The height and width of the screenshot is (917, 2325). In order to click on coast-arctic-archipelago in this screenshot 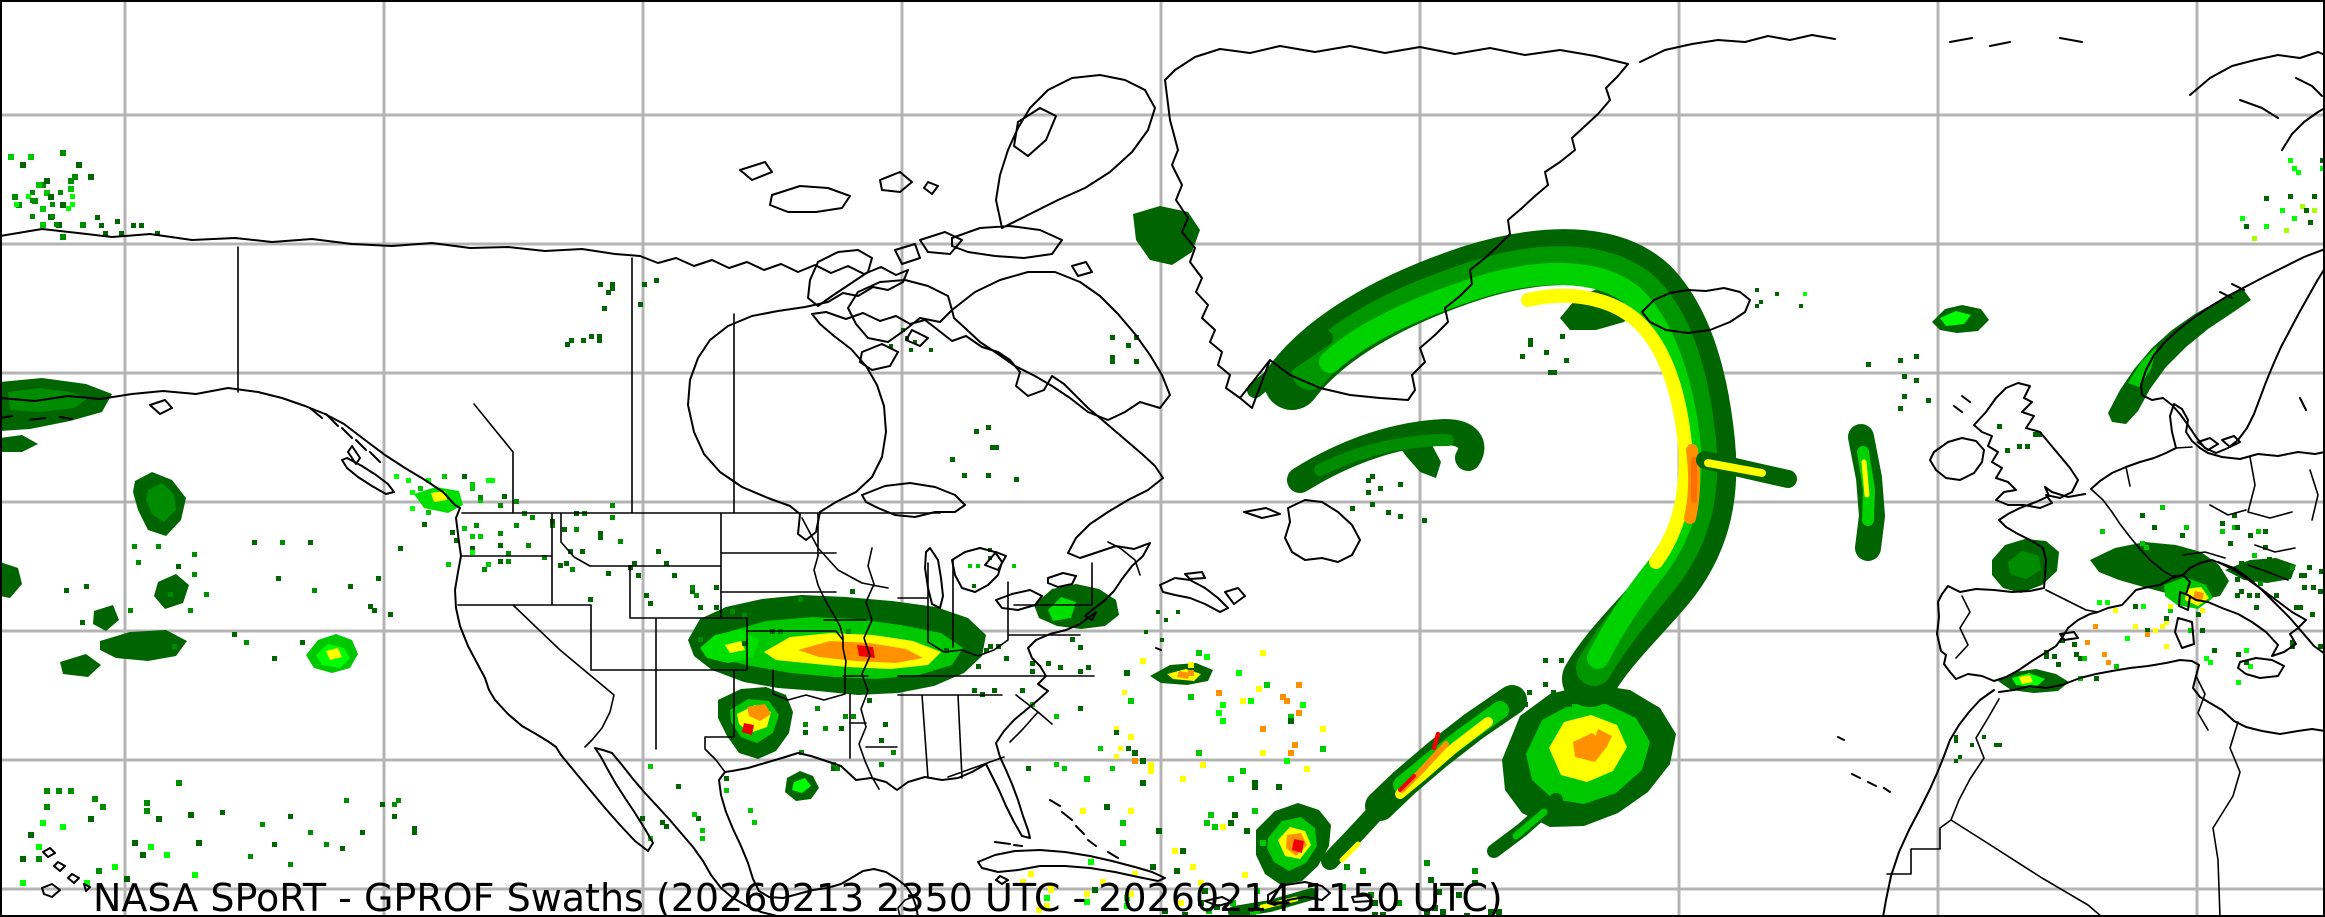, I will do `click(955, 247)`.